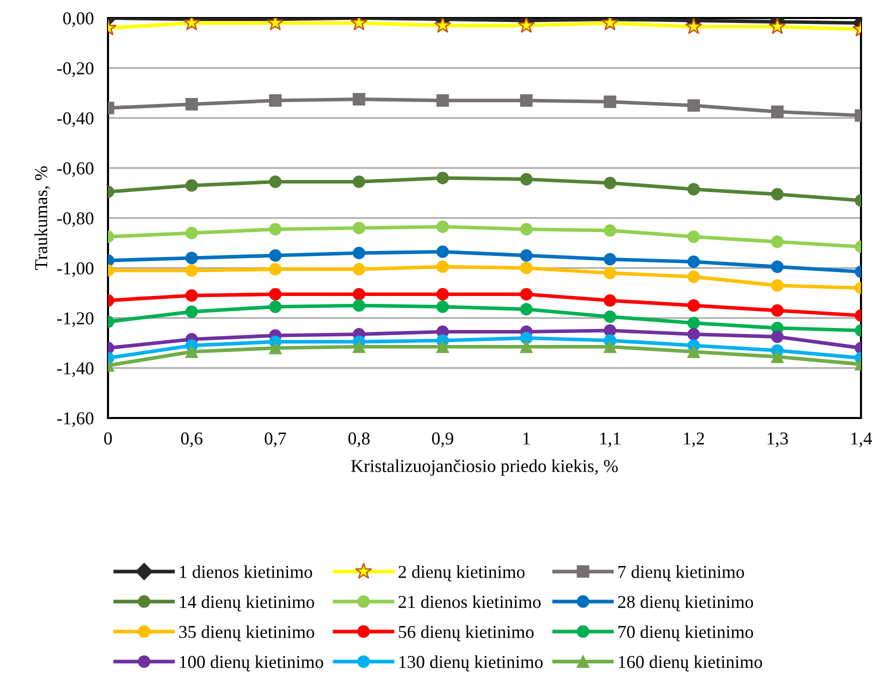  Describe the element at coordinates (246, 571) in the screenshot. I see `legend-label: 1 dienos kietinimo` at that location.